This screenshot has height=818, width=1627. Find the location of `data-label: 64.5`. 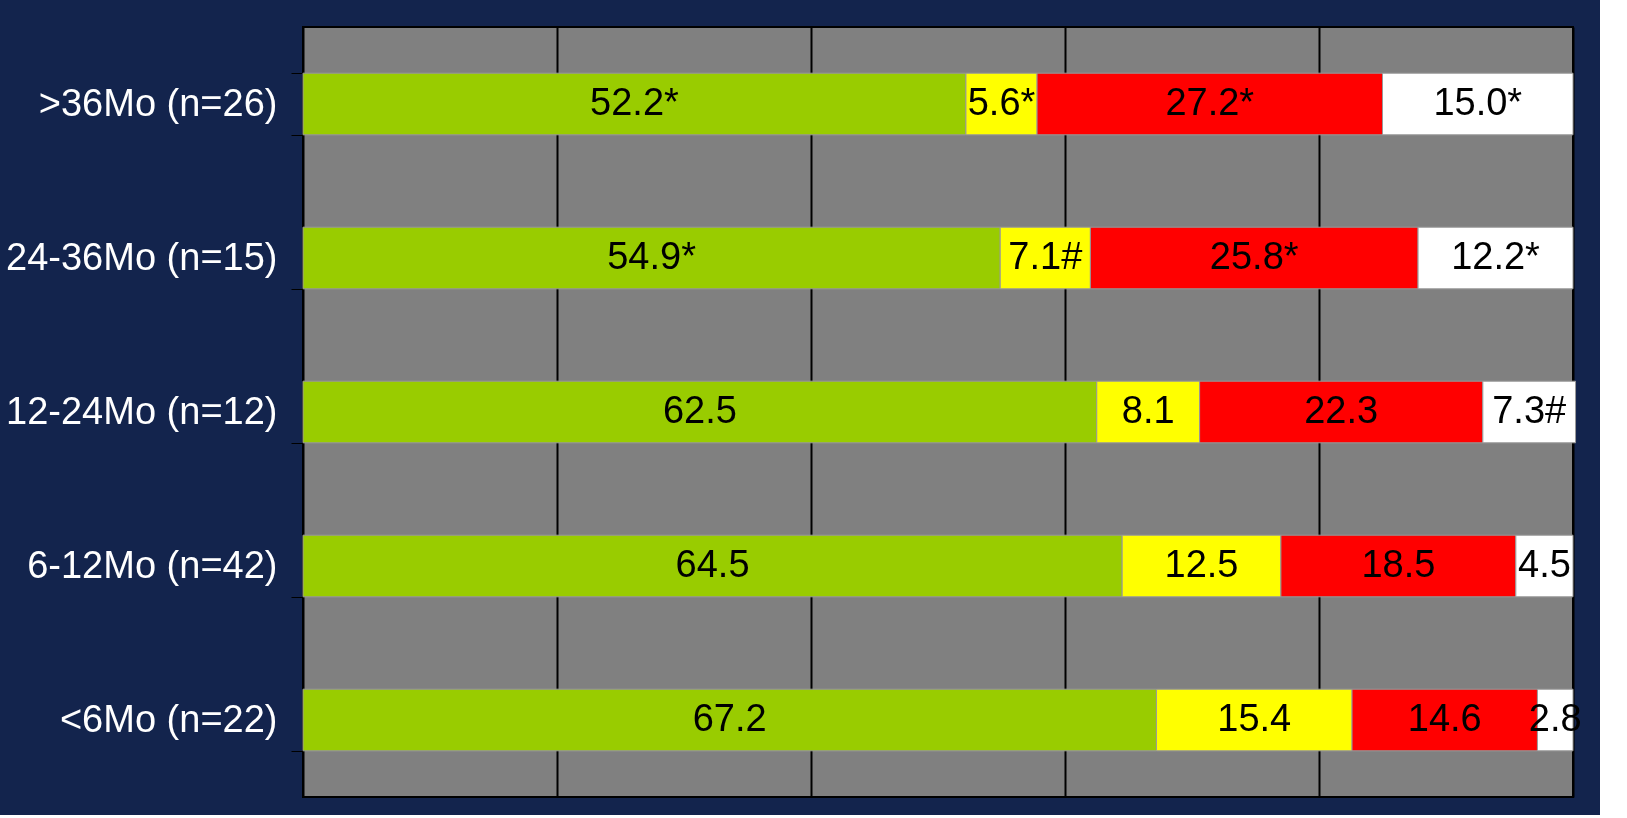

data-label: 64.5 is located at coordinates (712, 564).